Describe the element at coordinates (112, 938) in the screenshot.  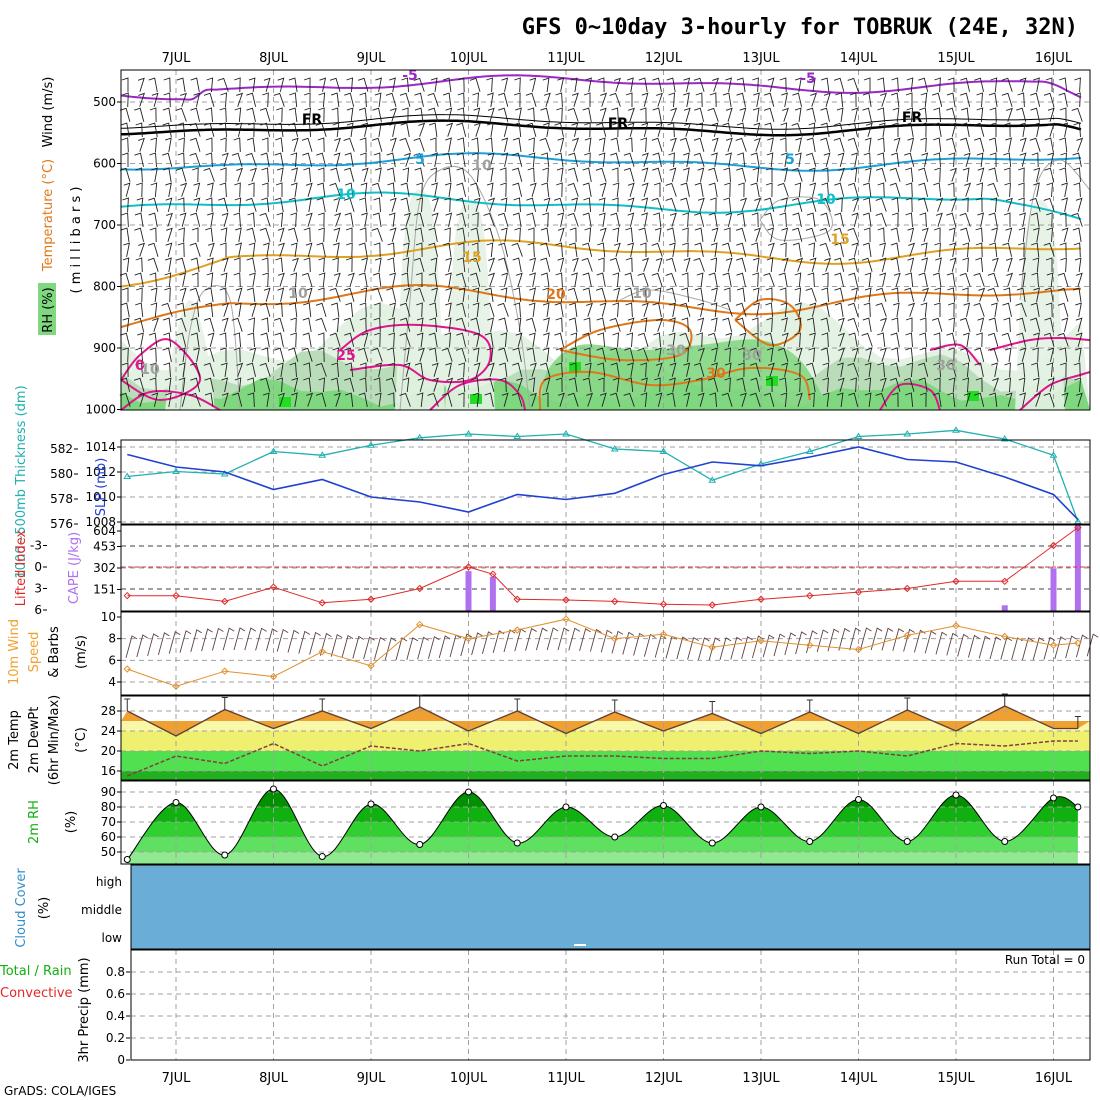
I see `cloud-level-low: low` at that location.